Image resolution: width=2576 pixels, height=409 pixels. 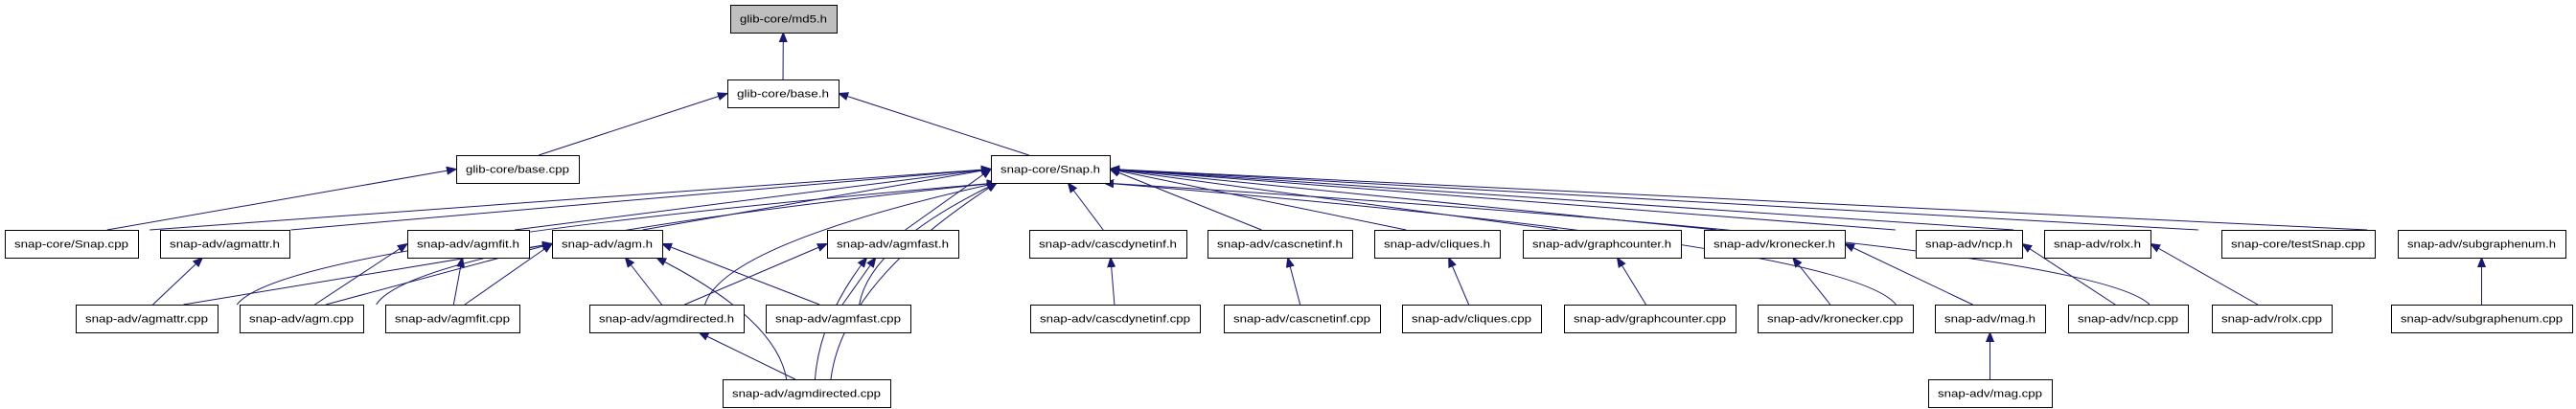 I want to click on node-label: snap-adv/ncp.h, so click(x=1968, y=245).